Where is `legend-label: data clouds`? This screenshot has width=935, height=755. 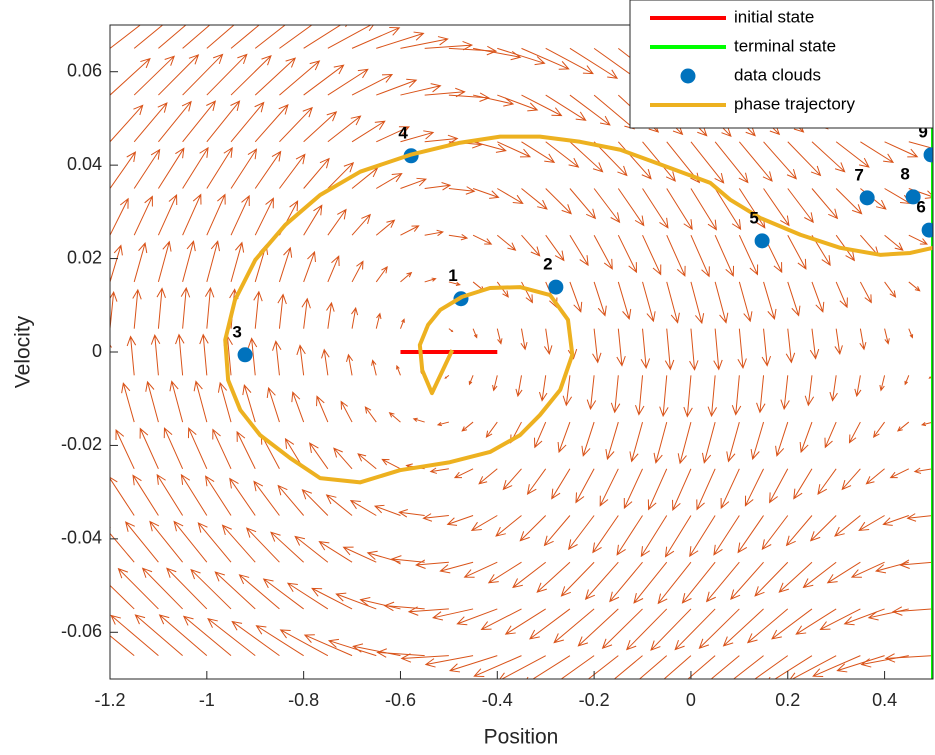
legend-label: data clouds is located at coordinates (777, 74).